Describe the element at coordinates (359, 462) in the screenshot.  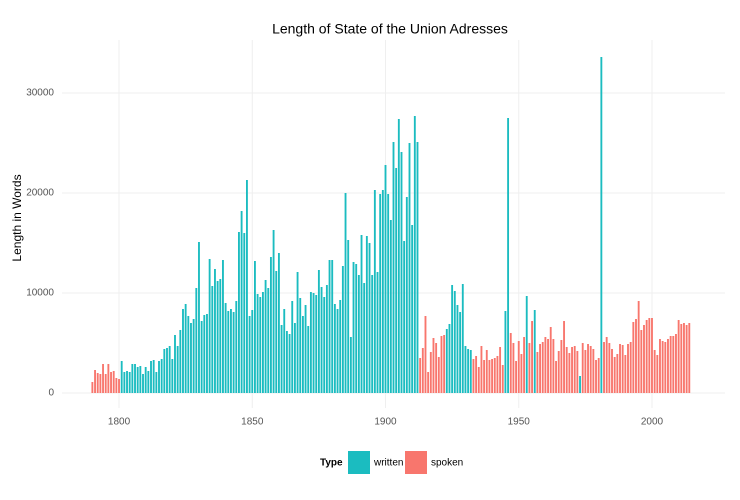
I see `legend-swatch` at that location.